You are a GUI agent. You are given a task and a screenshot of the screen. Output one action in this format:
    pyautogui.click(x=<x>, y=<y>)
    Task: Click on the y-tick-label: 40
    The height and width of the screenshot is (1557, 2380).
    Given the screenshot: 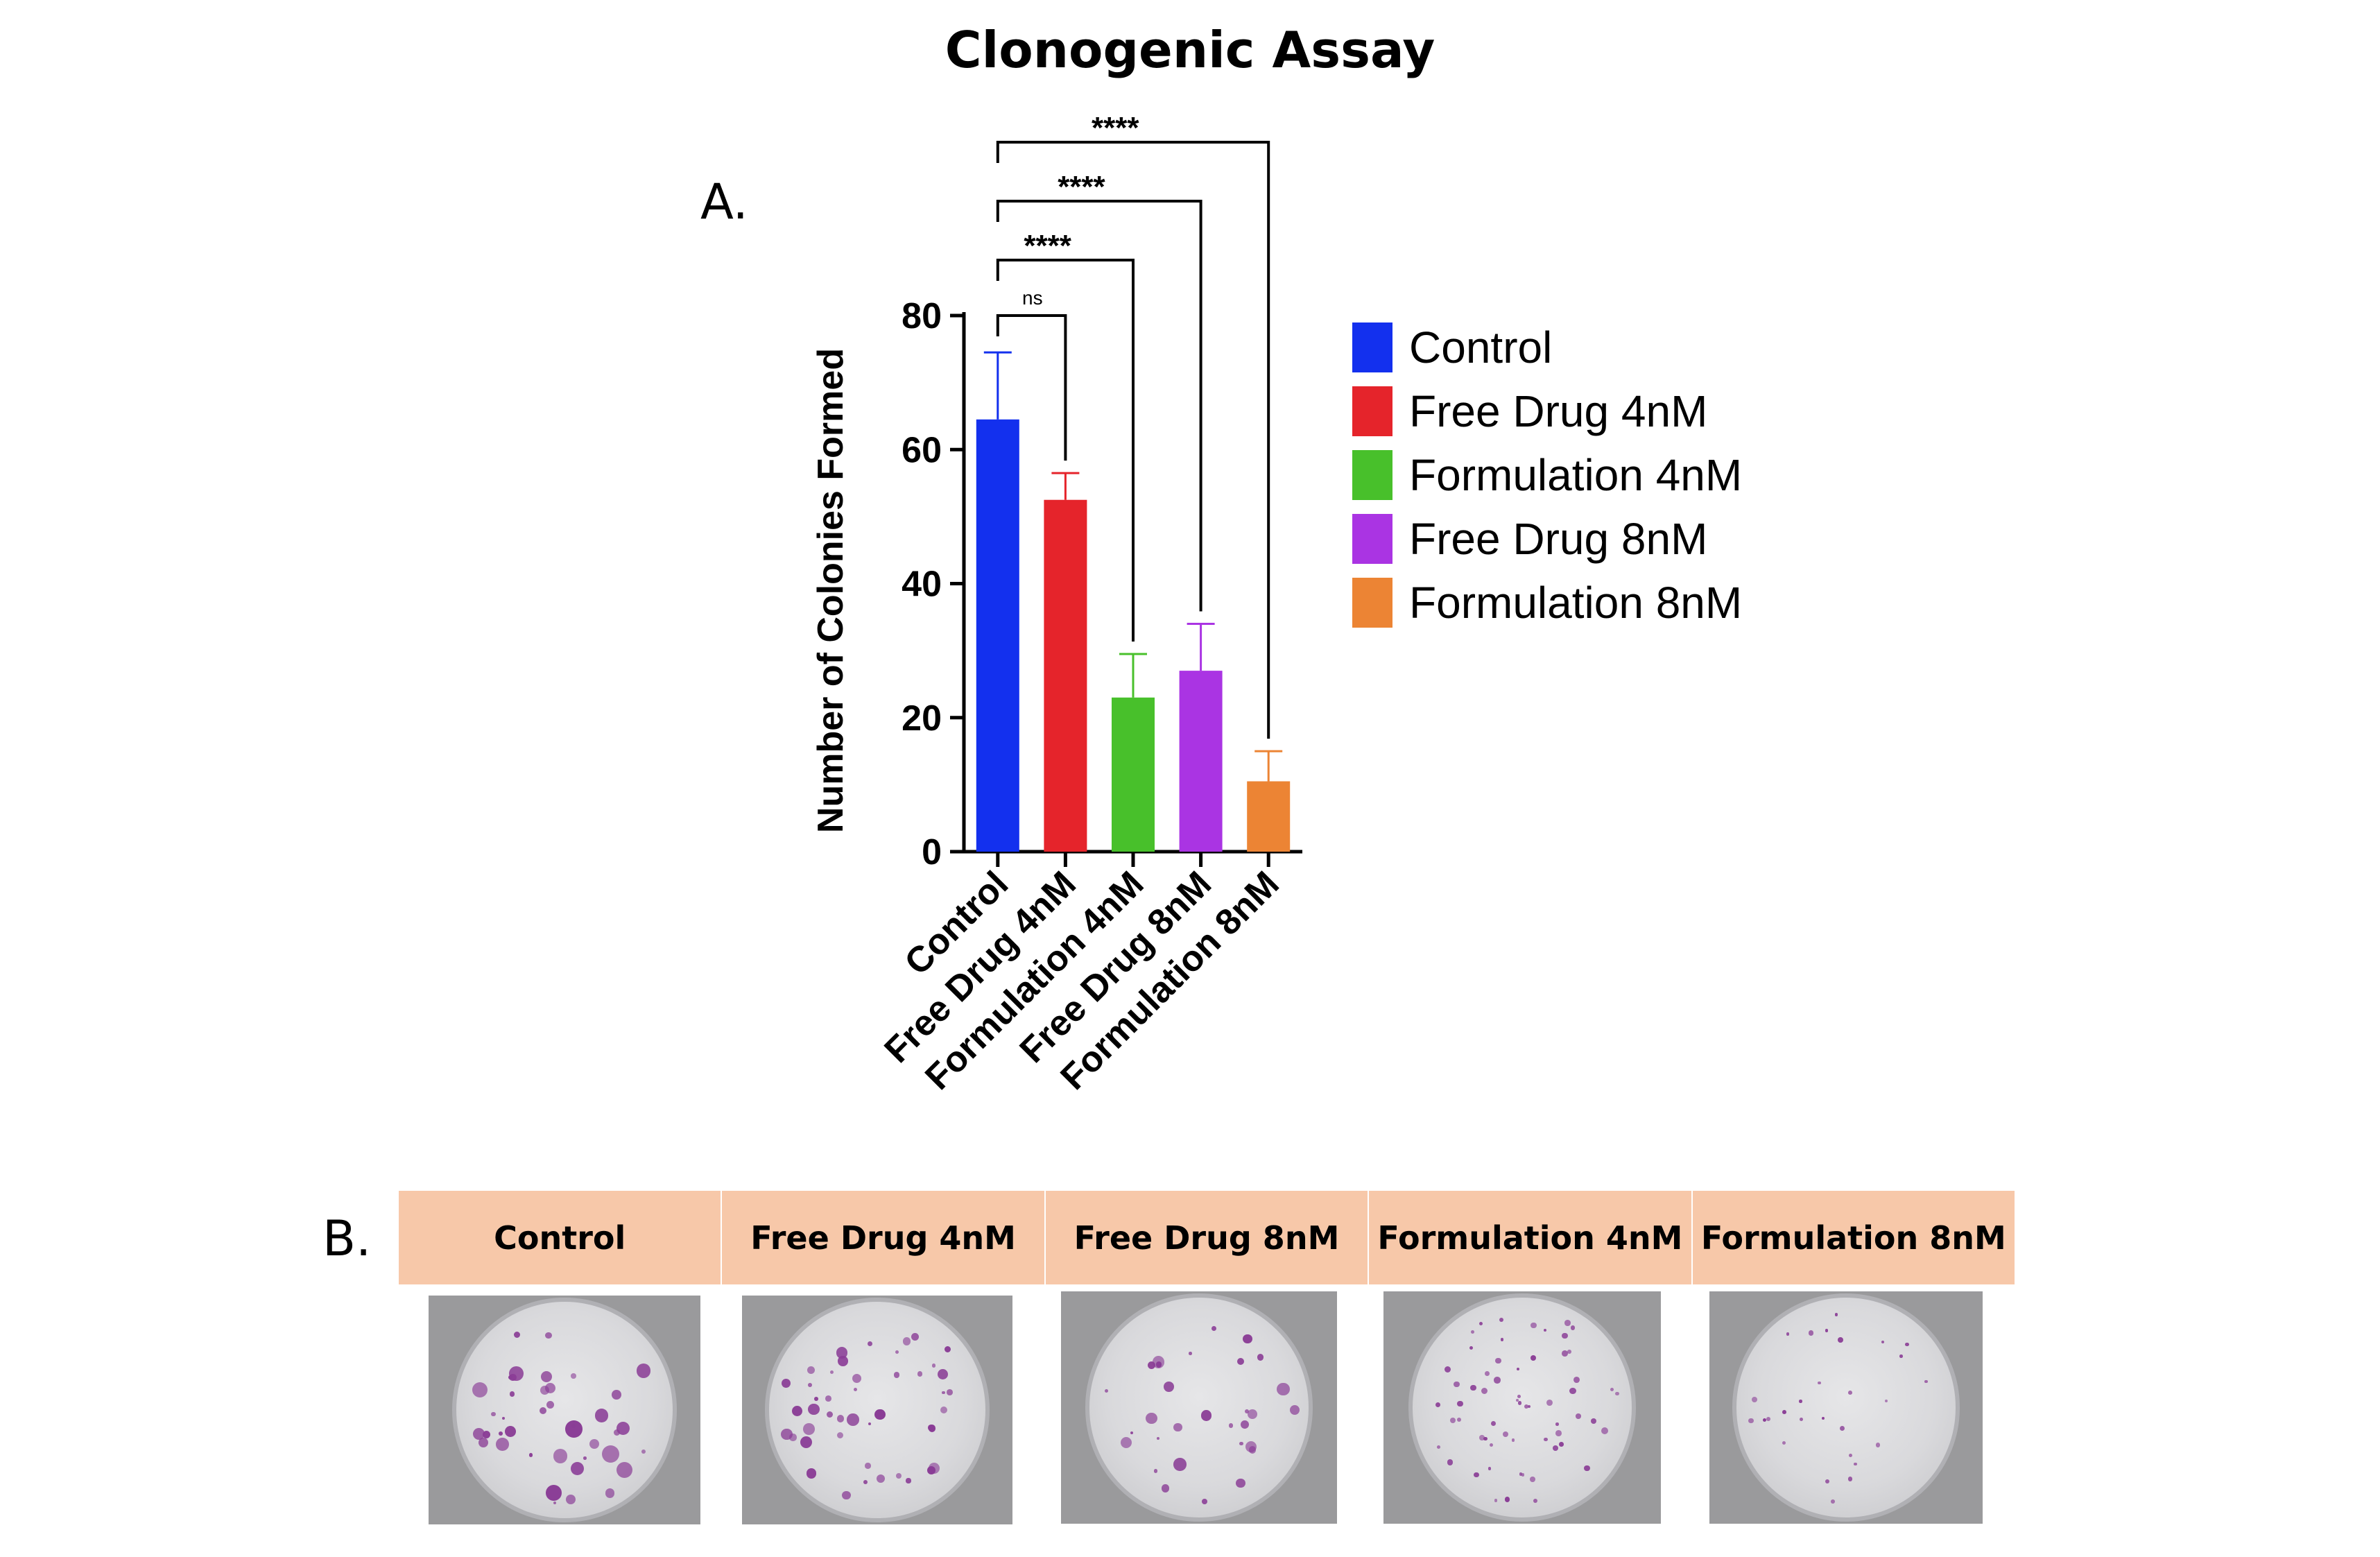 What is the action you would take?
    pyautogui.click(x=922, y=585)
    